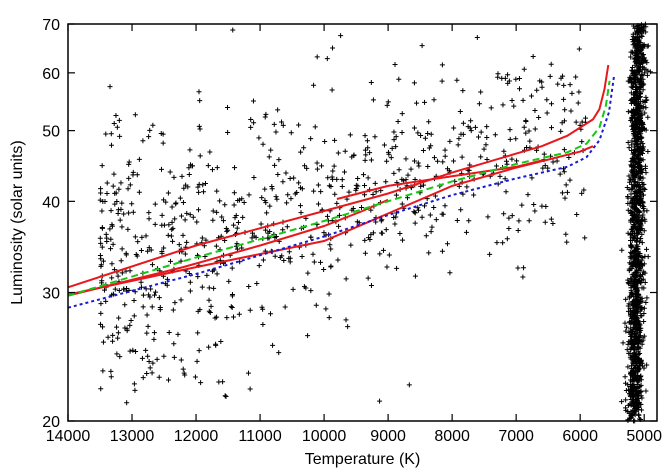  Describe the element at coordinates (580, 436) in the screenshot. I see `x-tick-label: 6000` at that location.